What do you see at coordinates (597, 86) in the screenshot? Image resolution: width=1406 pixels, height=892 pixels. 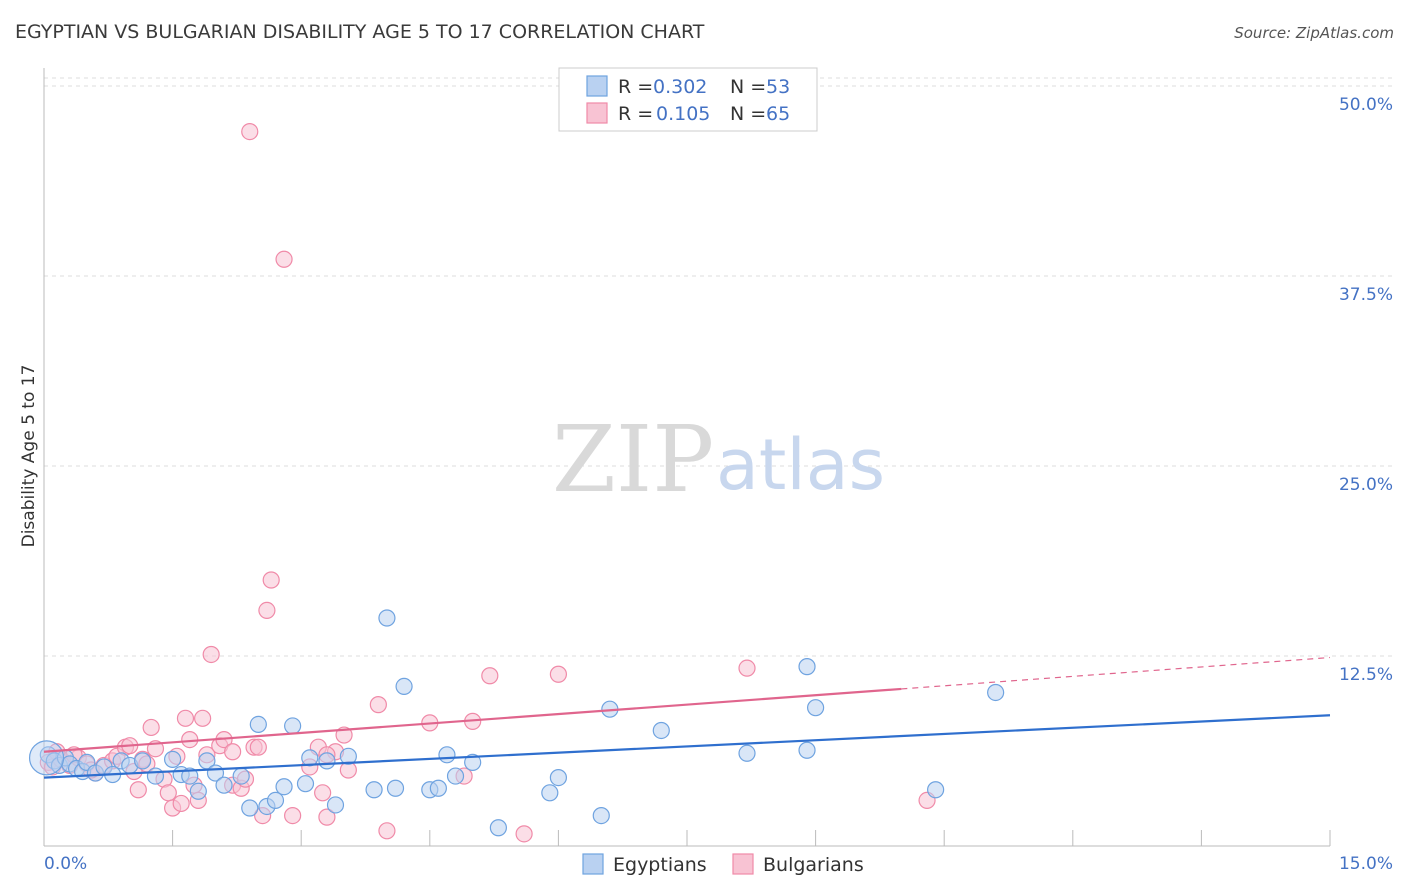 I see `legend-swatch-egyptians` at bounding box center [597, 86].